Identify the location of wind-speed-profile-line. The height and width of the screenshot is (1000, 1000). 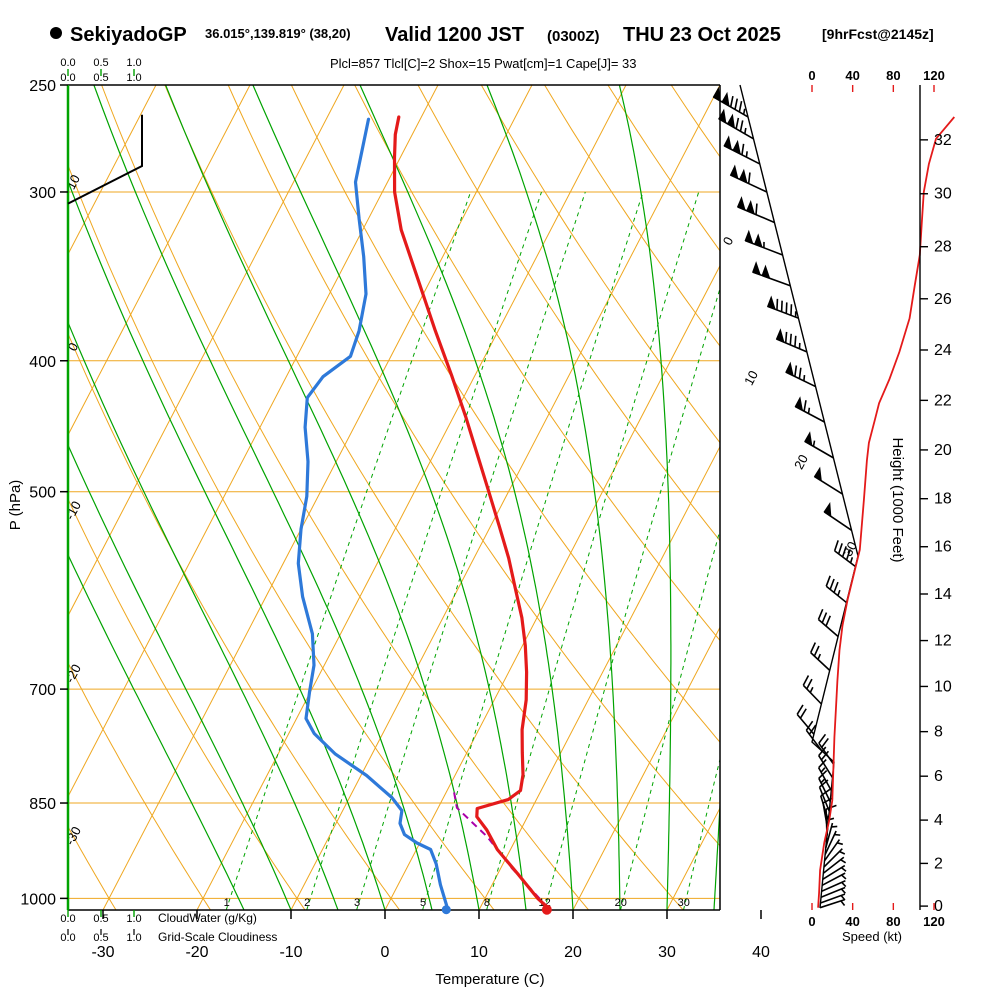
(886, 512).